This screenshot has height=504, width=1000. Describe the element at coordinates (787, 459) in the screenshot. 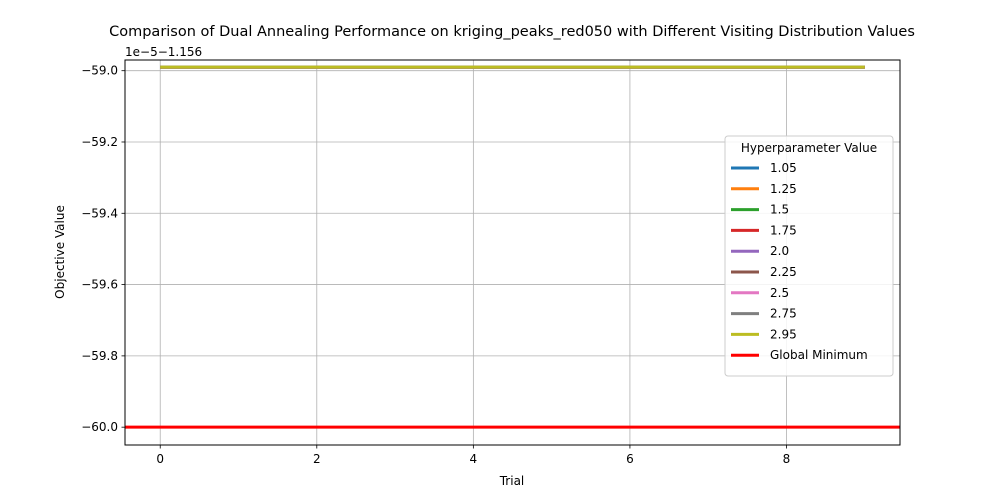

I see `x-tick-label: 8` at that location.